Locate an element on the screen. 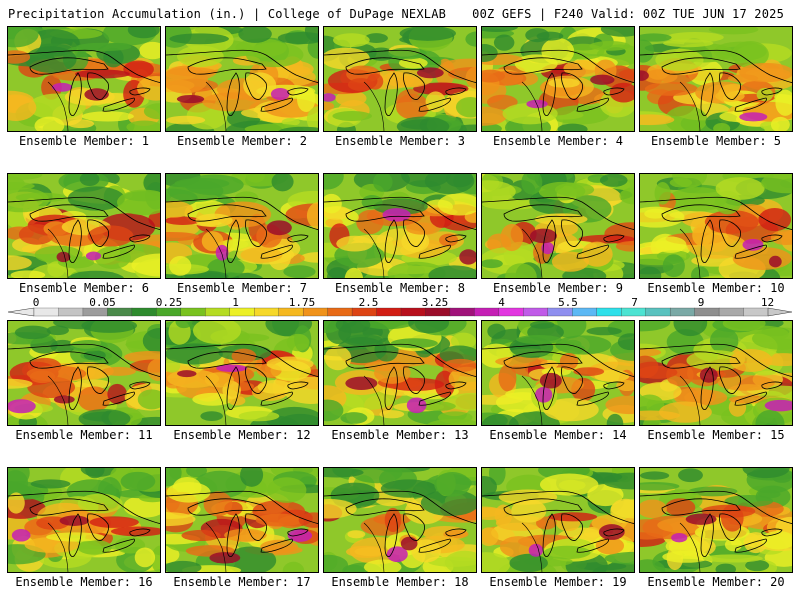 The width and height of the screenshot is (800, 600). colorbar-label: 0.25 is located at coordinates (169, 302).